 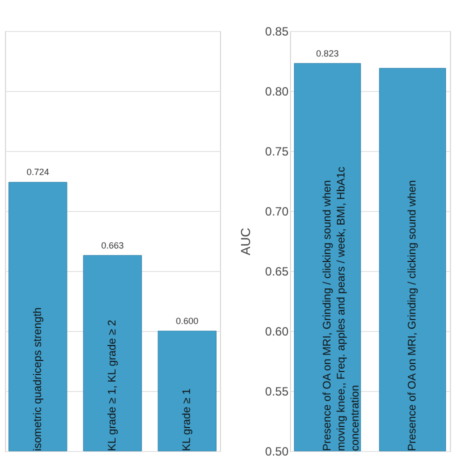 What do you see at coordinates (187, 419) in the screenshot?
I see `category-label: KL grade ≥ 1` at bounding box center [187, 419].